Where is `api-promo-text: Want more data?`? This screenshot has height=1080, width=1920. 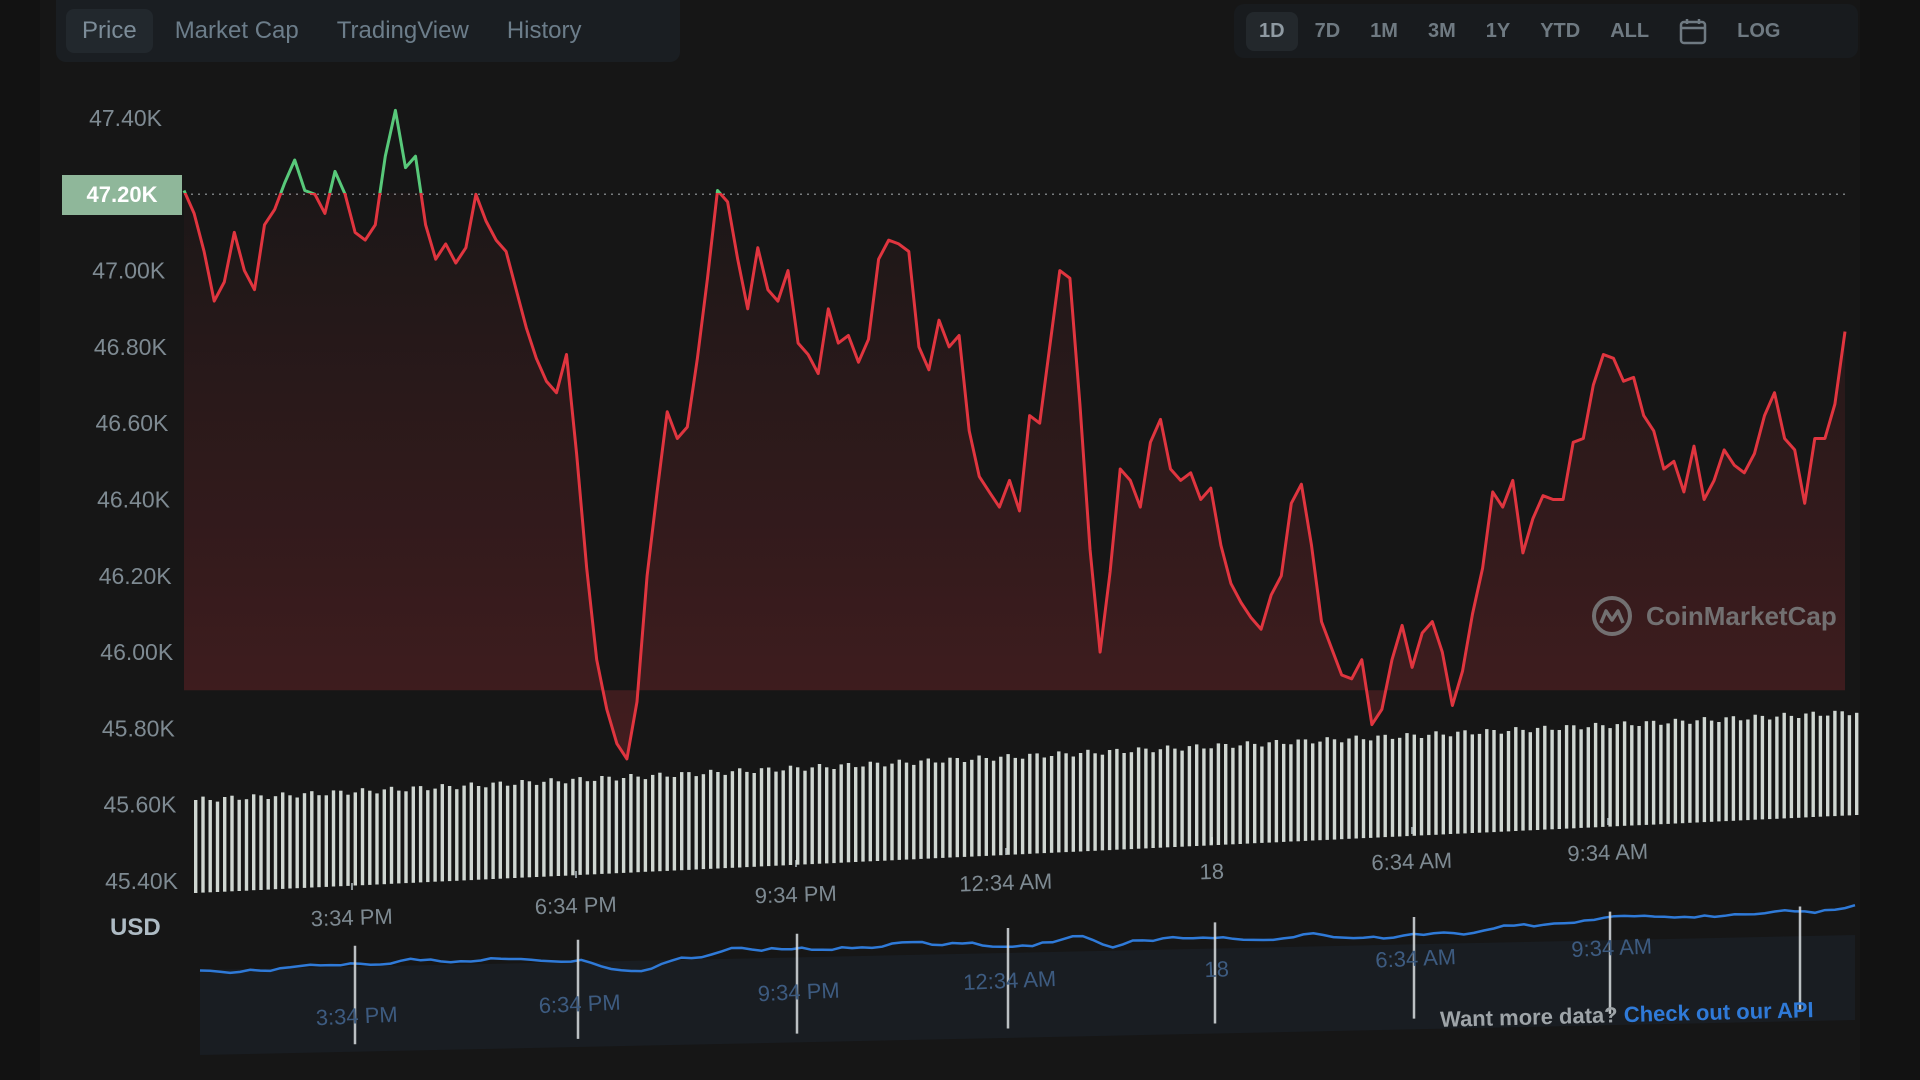 api-promo-text: Want more data? is located at coordinates (1528, 1017).